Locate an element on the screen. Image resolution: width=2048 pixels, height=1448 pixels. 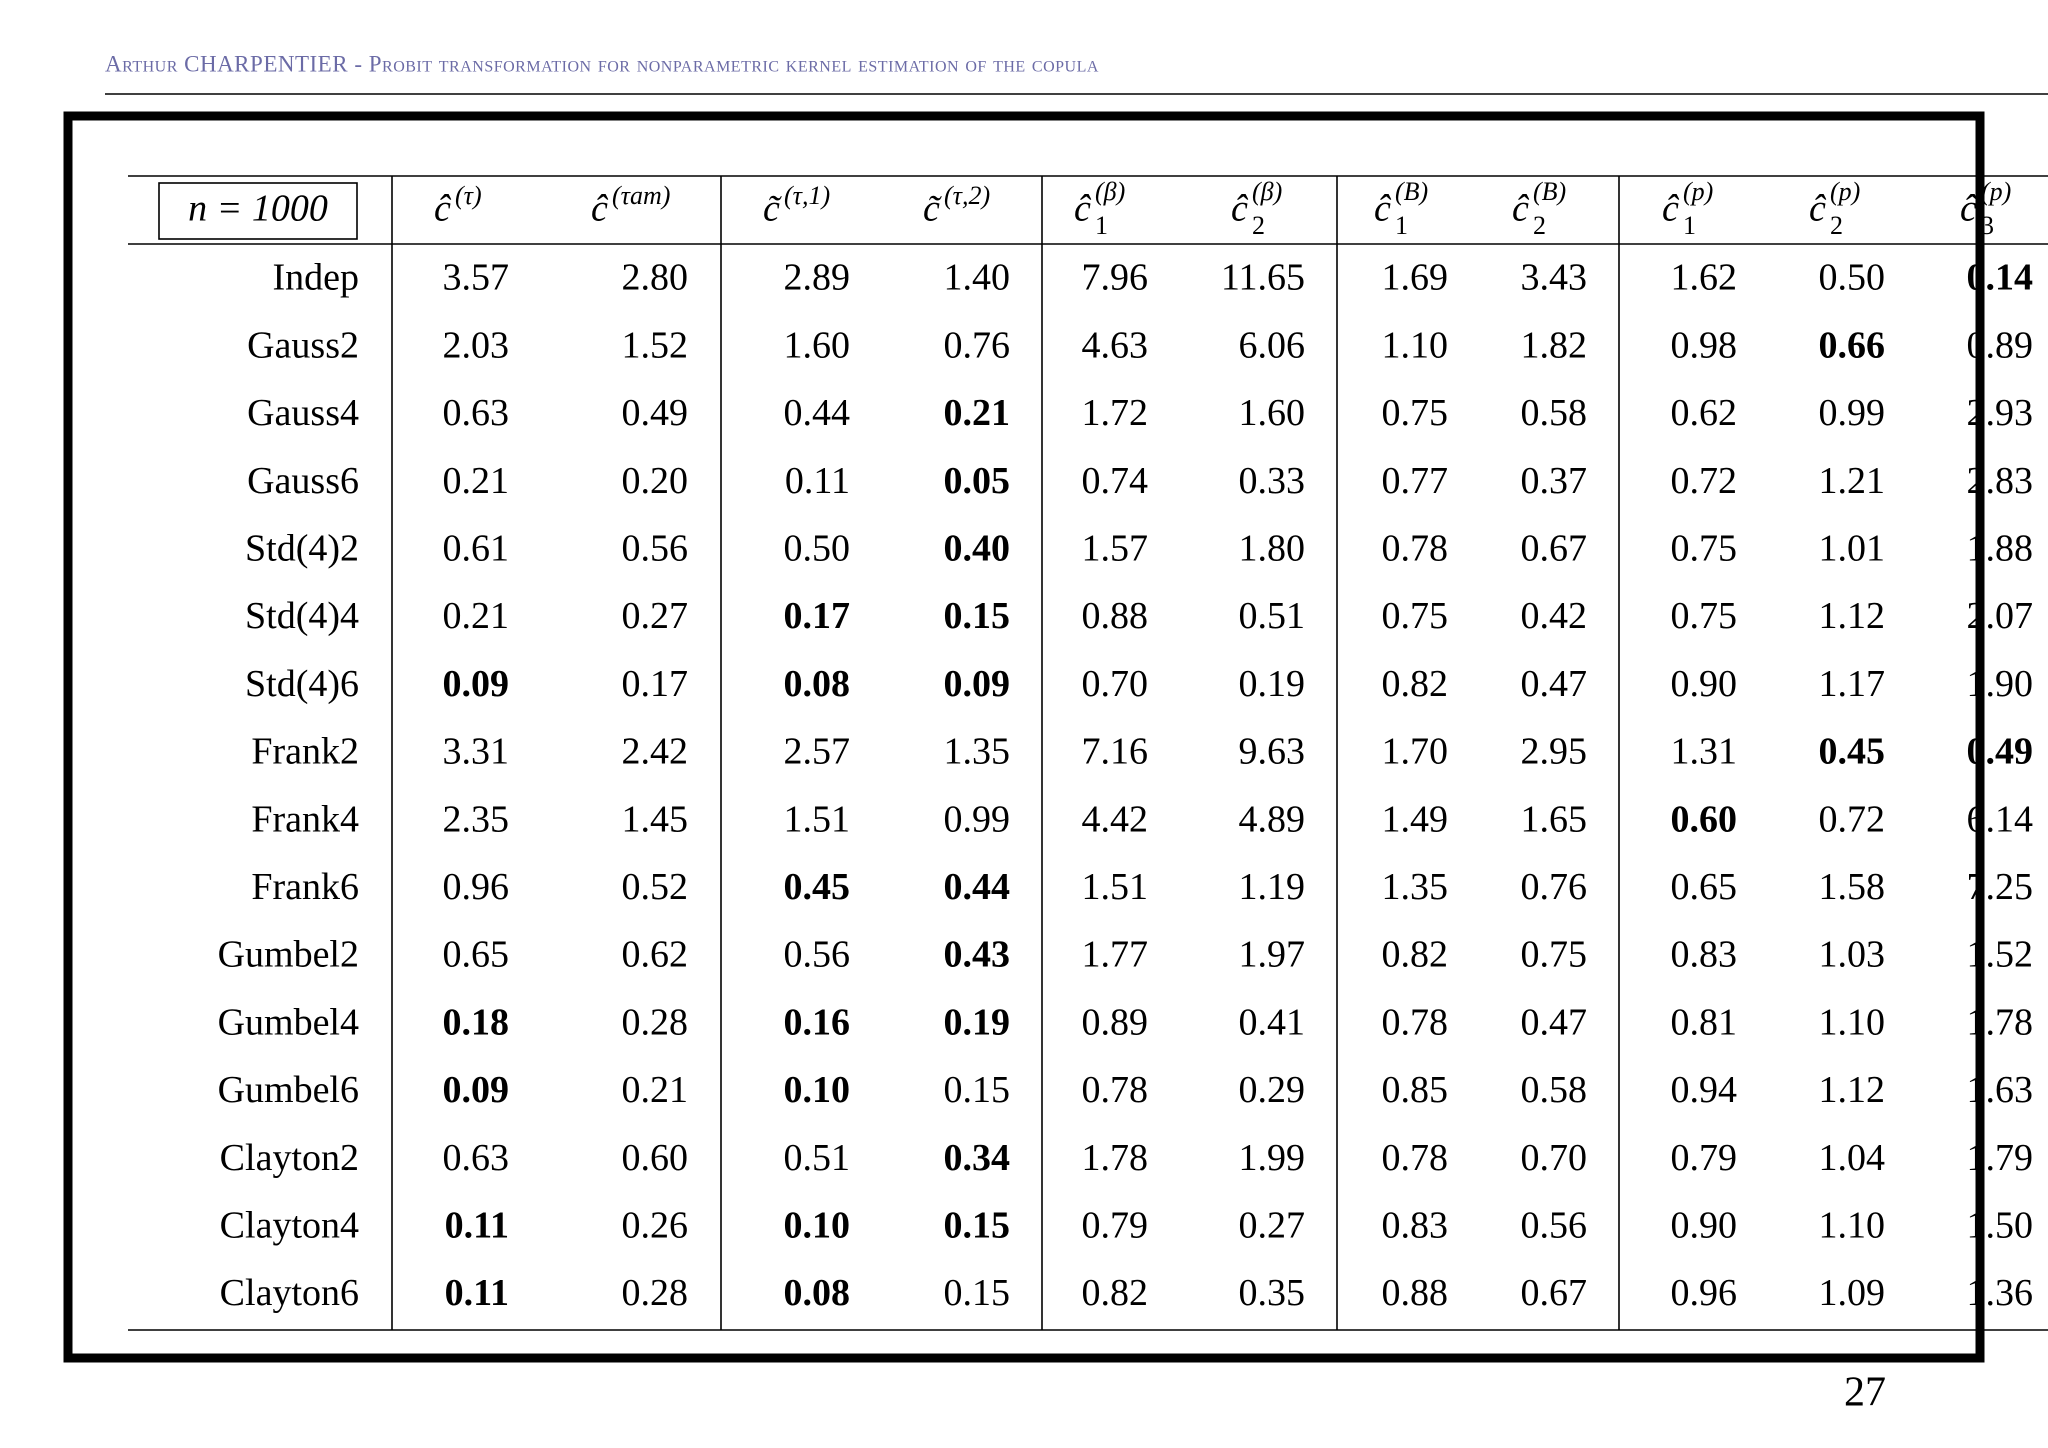
cell-value: 4.42 is located at coordinates (1115, 819).